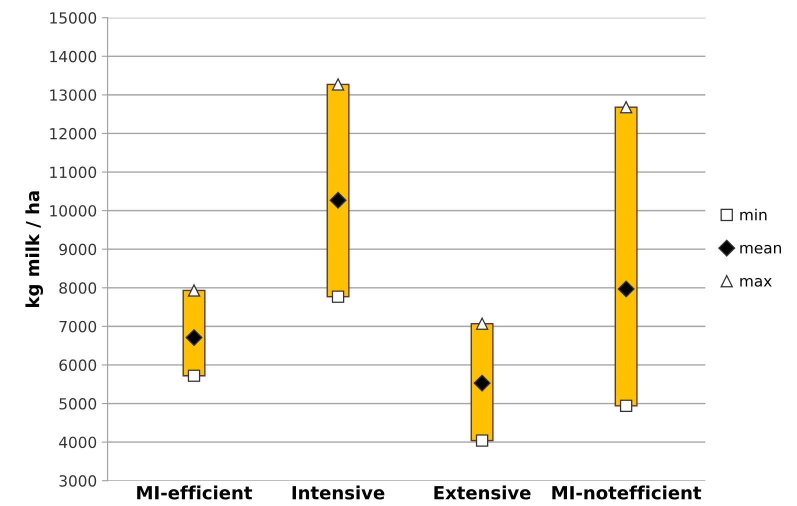  Describe the element at coordinates (73, 56) in the screenshot. I see `y-tick-label: 14000` at that location.